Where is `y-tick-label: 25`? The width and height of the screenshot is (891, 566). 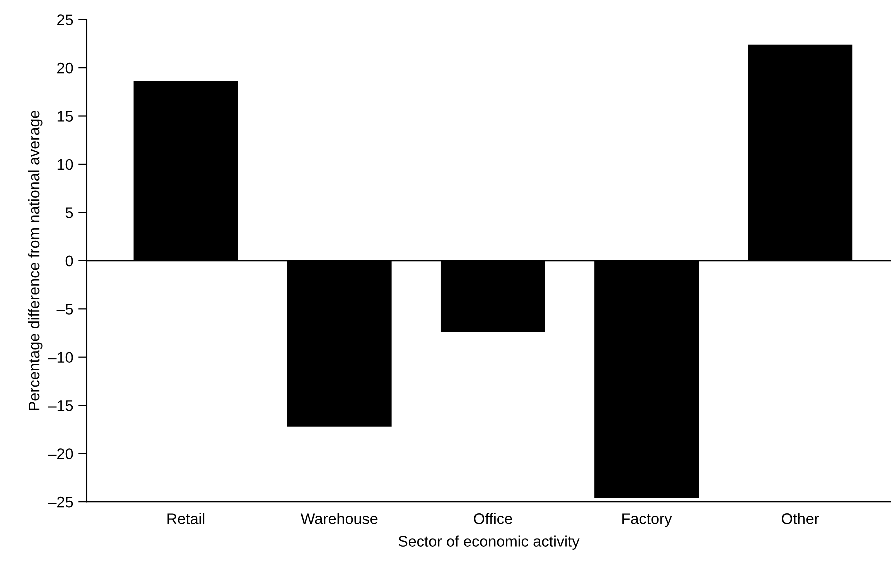 y-tick-label: 25 is located at coordinates (66, 20).